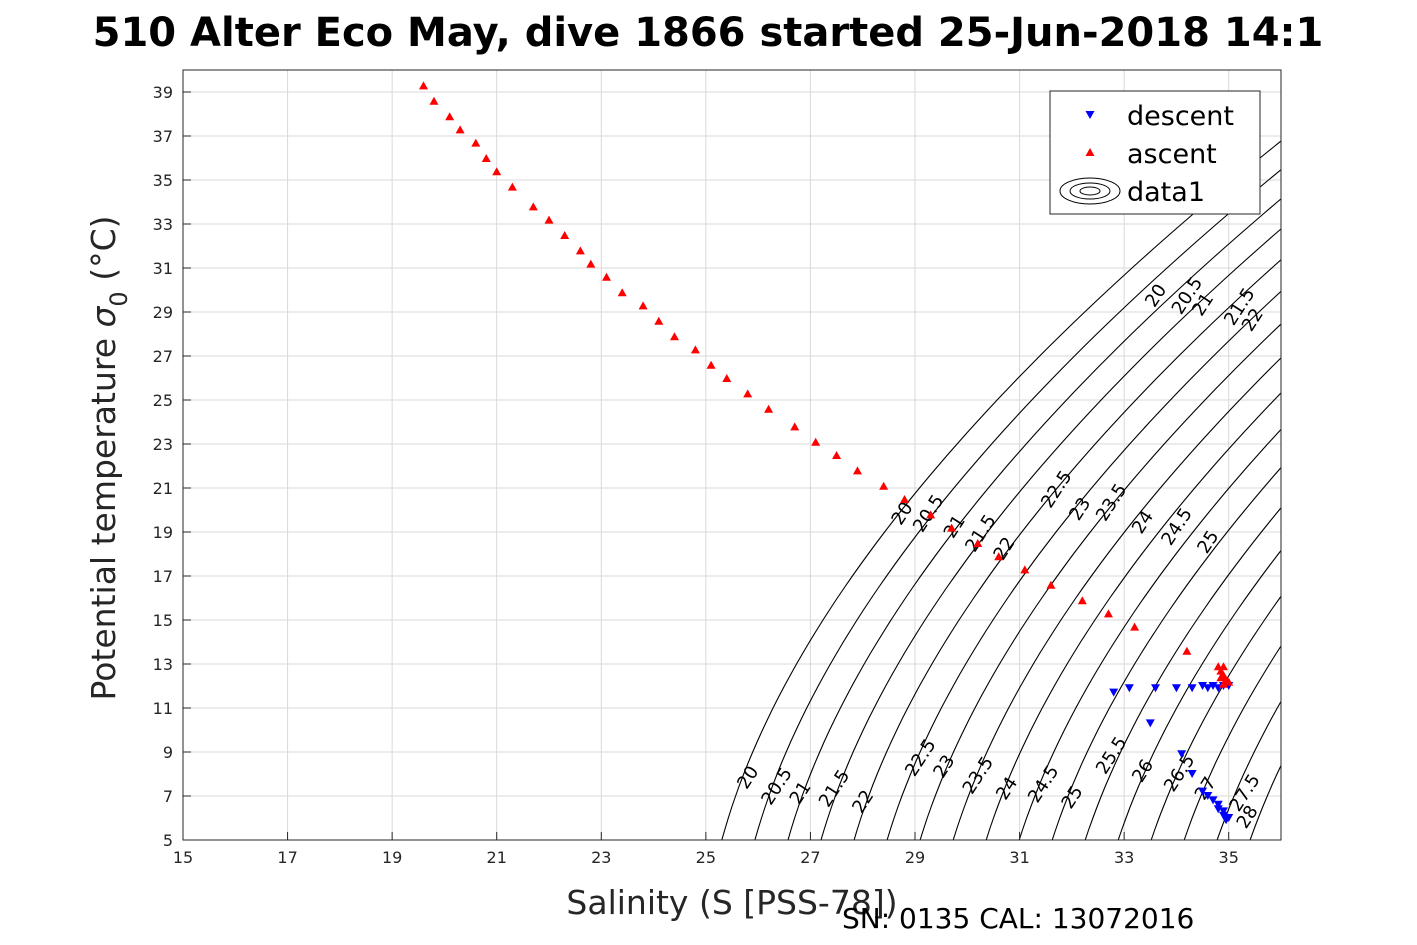 This screenshot has height=945, width=1417. I want to click on y-tick-label: 29, so click(163, 312).